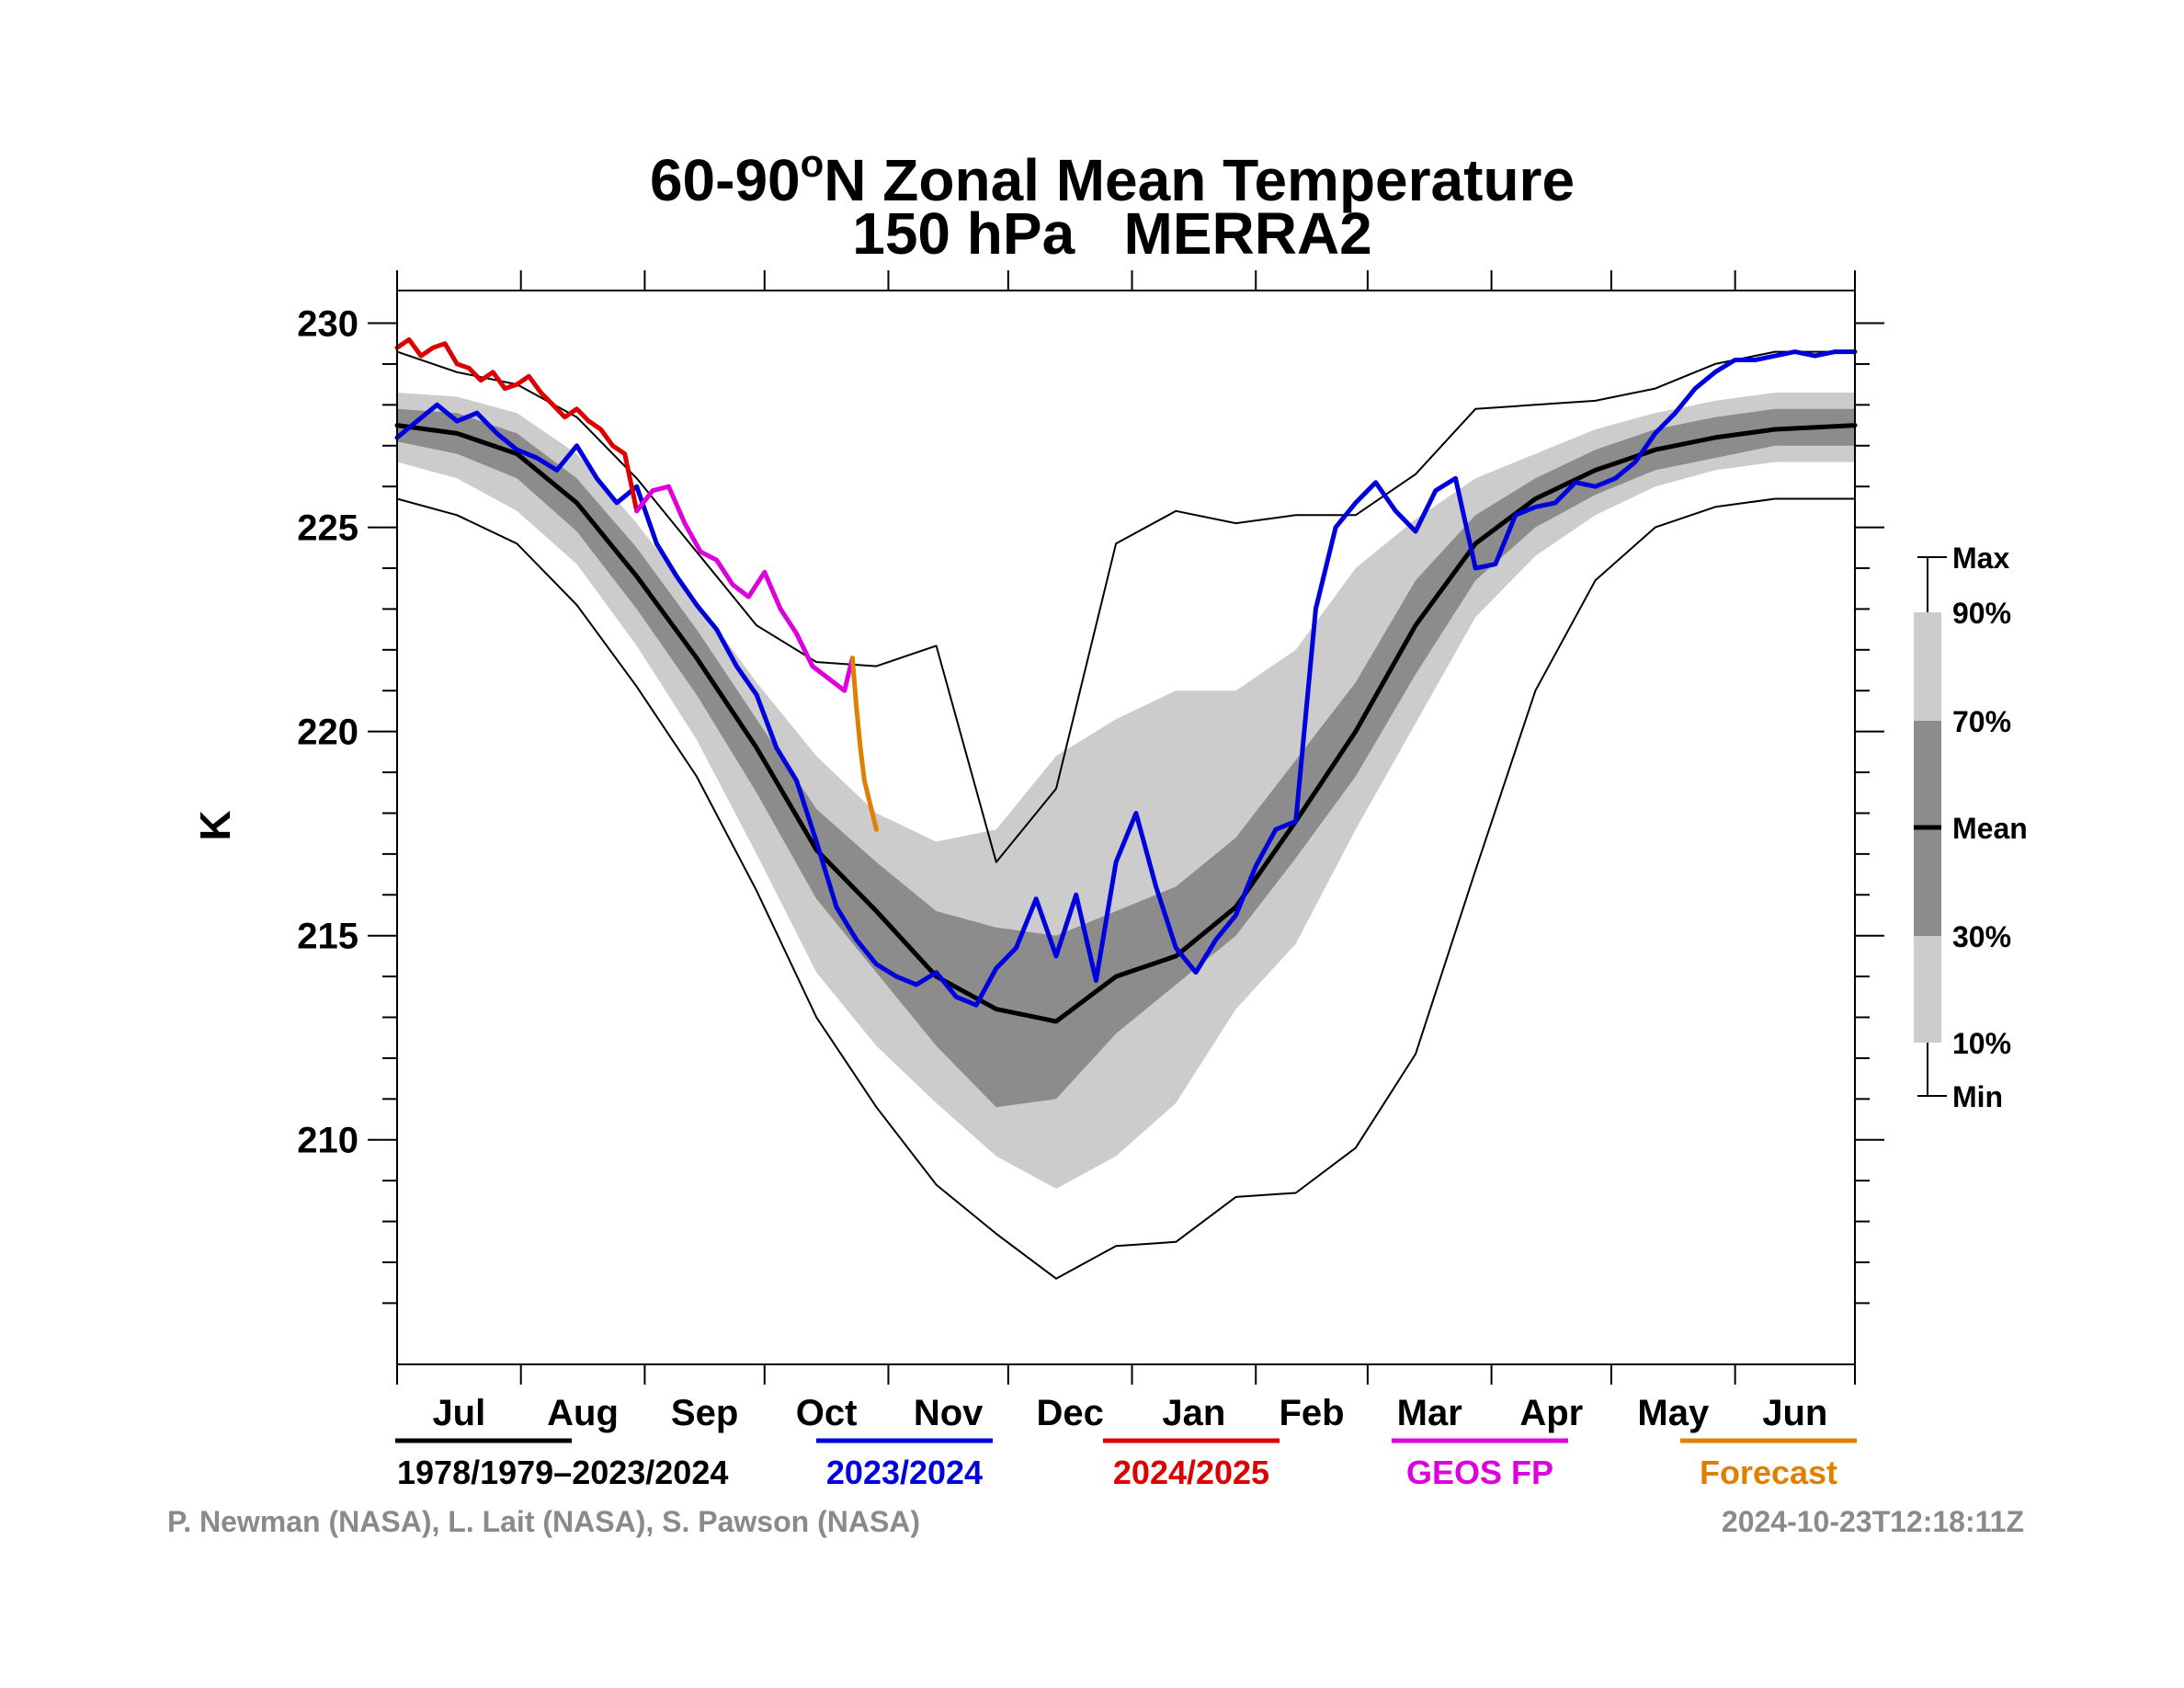 This screenshot has height=1688, width=2184. I want to click on key-label-p70: 70%, so click(1981, 721).